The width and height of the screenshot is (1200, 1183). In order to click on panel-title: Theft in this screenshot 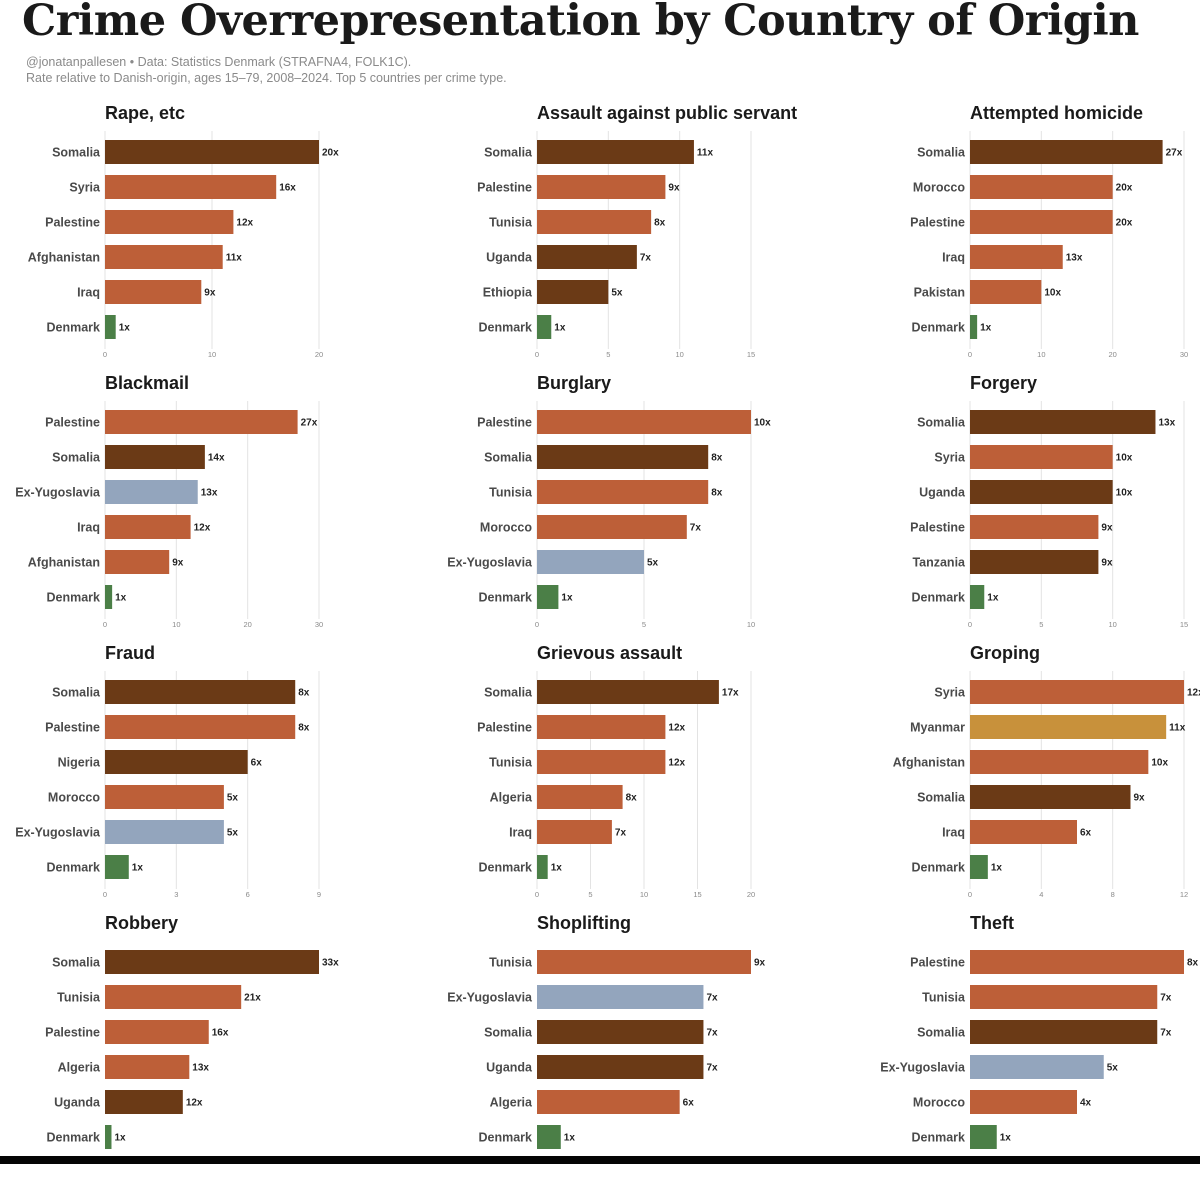, I will do `click(992, 923)`.